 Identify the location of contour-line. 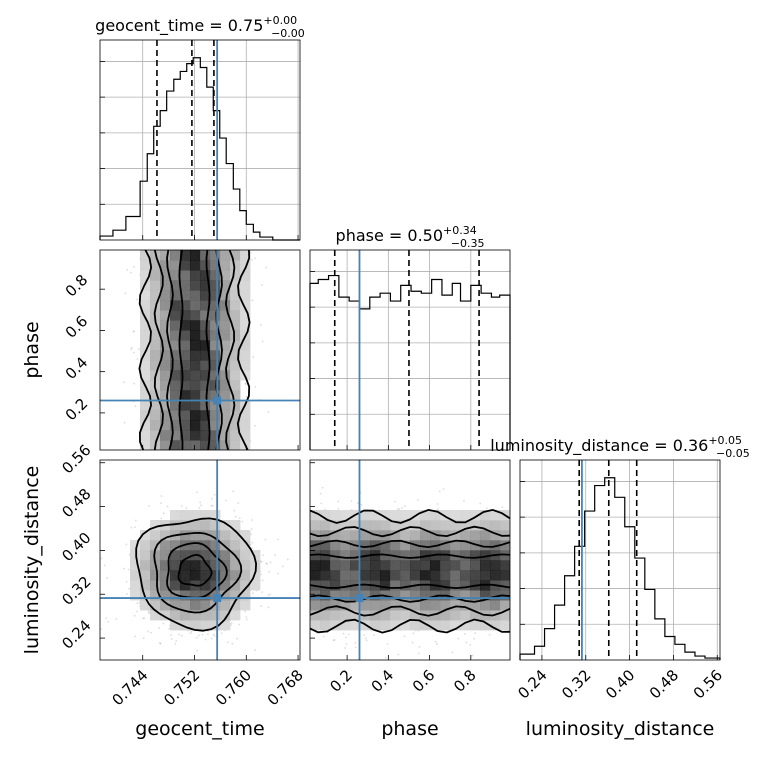
(410, 571).